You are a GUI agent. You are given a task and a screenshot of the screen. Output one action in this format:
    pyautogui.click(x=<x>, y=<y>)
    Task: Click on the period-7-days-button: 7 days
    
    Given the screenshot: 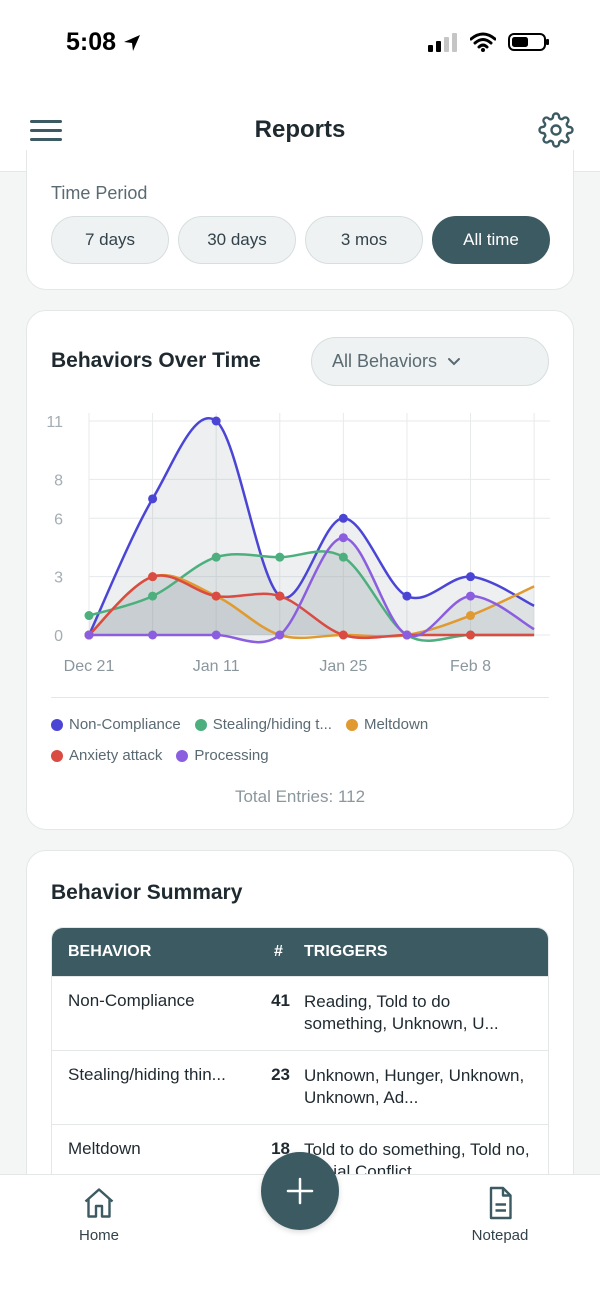 What is the action you would take?
    pyautogui.click(x=110, y=240)
    